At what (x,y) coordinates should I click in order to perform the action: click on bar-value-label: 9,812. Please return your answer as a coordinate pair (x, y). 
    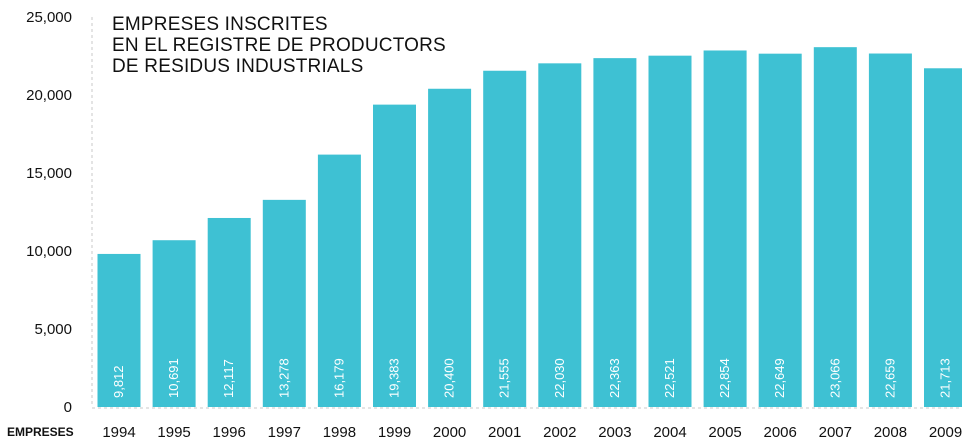
    Looking at the image, I should click on (118, 381).